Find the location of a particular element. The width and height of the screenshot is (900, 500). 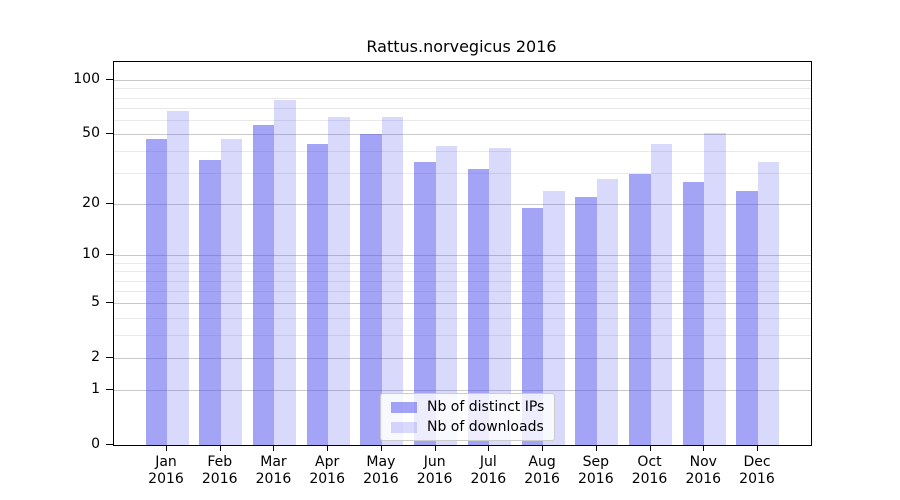

bar-downloads-jan is located at coordinates (178, 278).